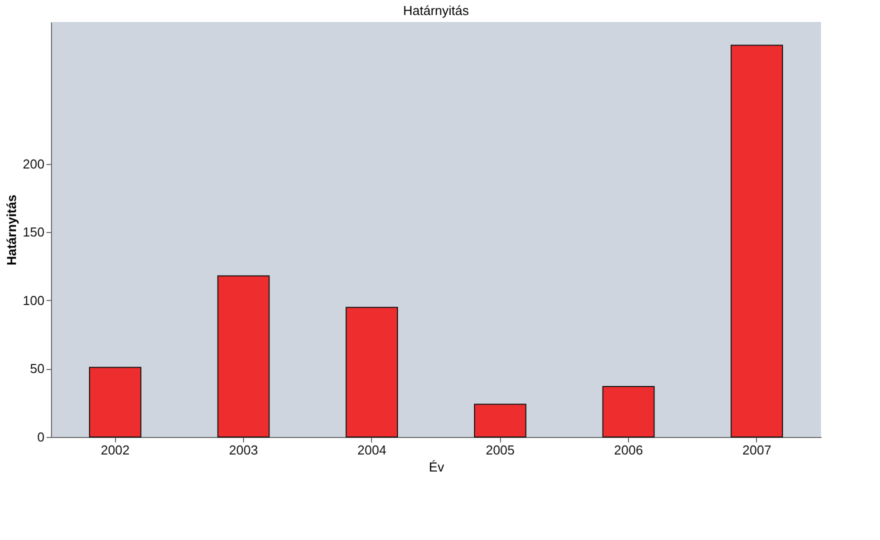 Image resolution: width=880 pixels, height=540 pixels. I want to click on y-tick-label: 0, so click(40, 437).